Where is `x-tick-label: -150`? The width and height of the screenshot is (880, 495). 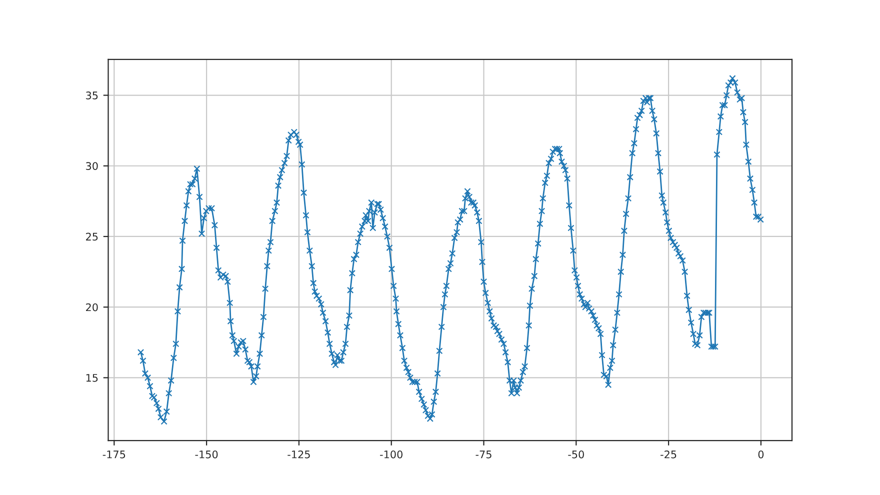
x-tick-label: -150 is located at coordinates (206, 454).